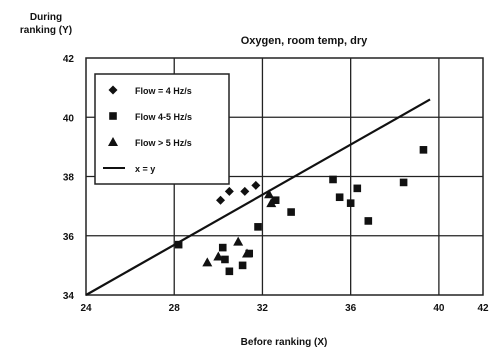  What do you see at coordinates (69, 237) in the screenshot?
I see `y-tick-label: 36` at bounding box center [69, 237].